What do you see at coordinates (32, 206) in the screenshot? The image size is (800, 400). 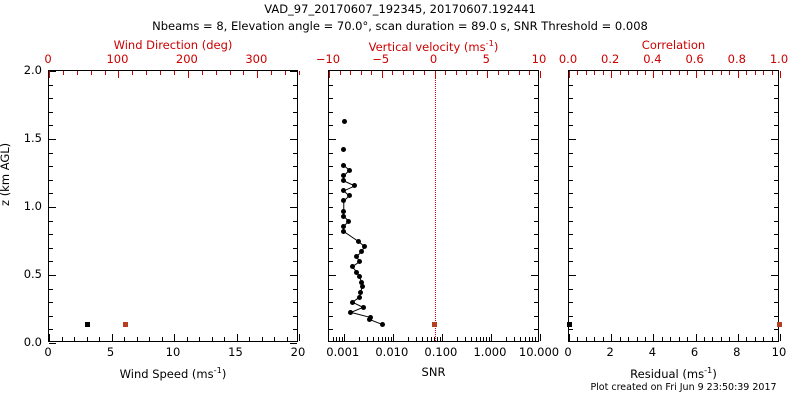 I see `y-axis-tick-label: 1.0` at bounding box center [32, 206].